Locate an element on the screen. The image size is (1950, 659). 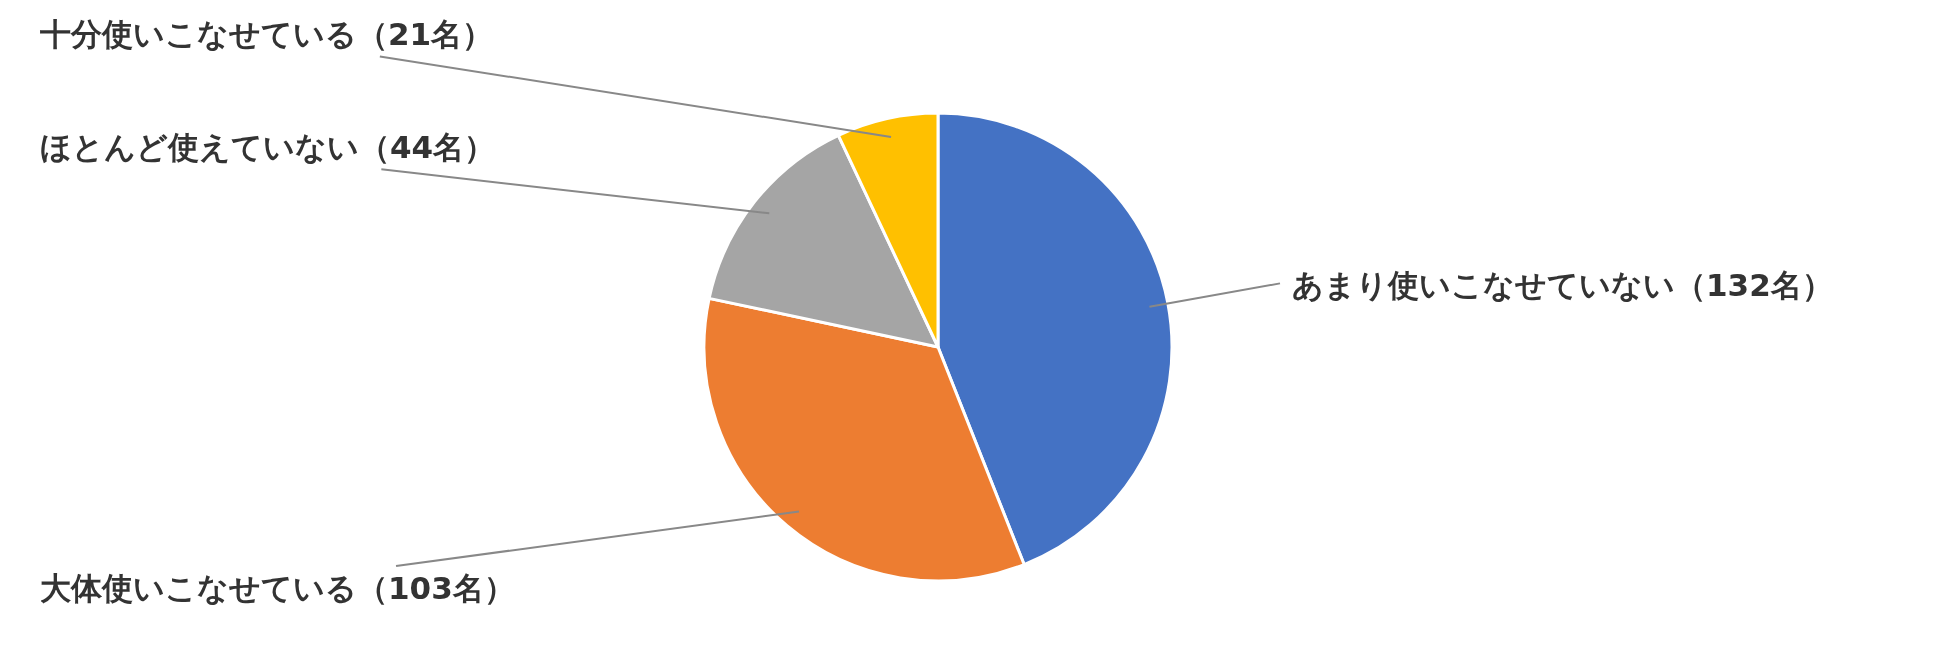
slice-label: ほとんど使えていない（44名） is located at coordinates (268, 146).